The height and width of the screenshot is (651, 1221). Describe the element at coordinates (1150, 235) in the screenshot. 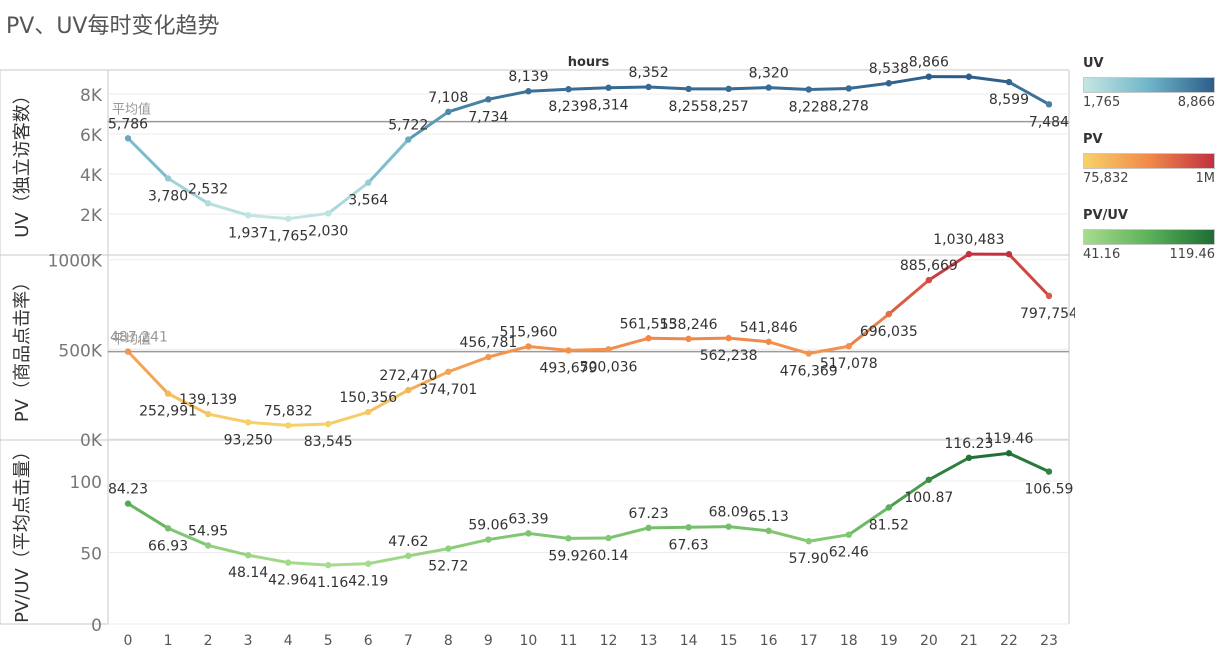

I see `legend-pvuv: PV/UV 41.16 119.46` at that location.